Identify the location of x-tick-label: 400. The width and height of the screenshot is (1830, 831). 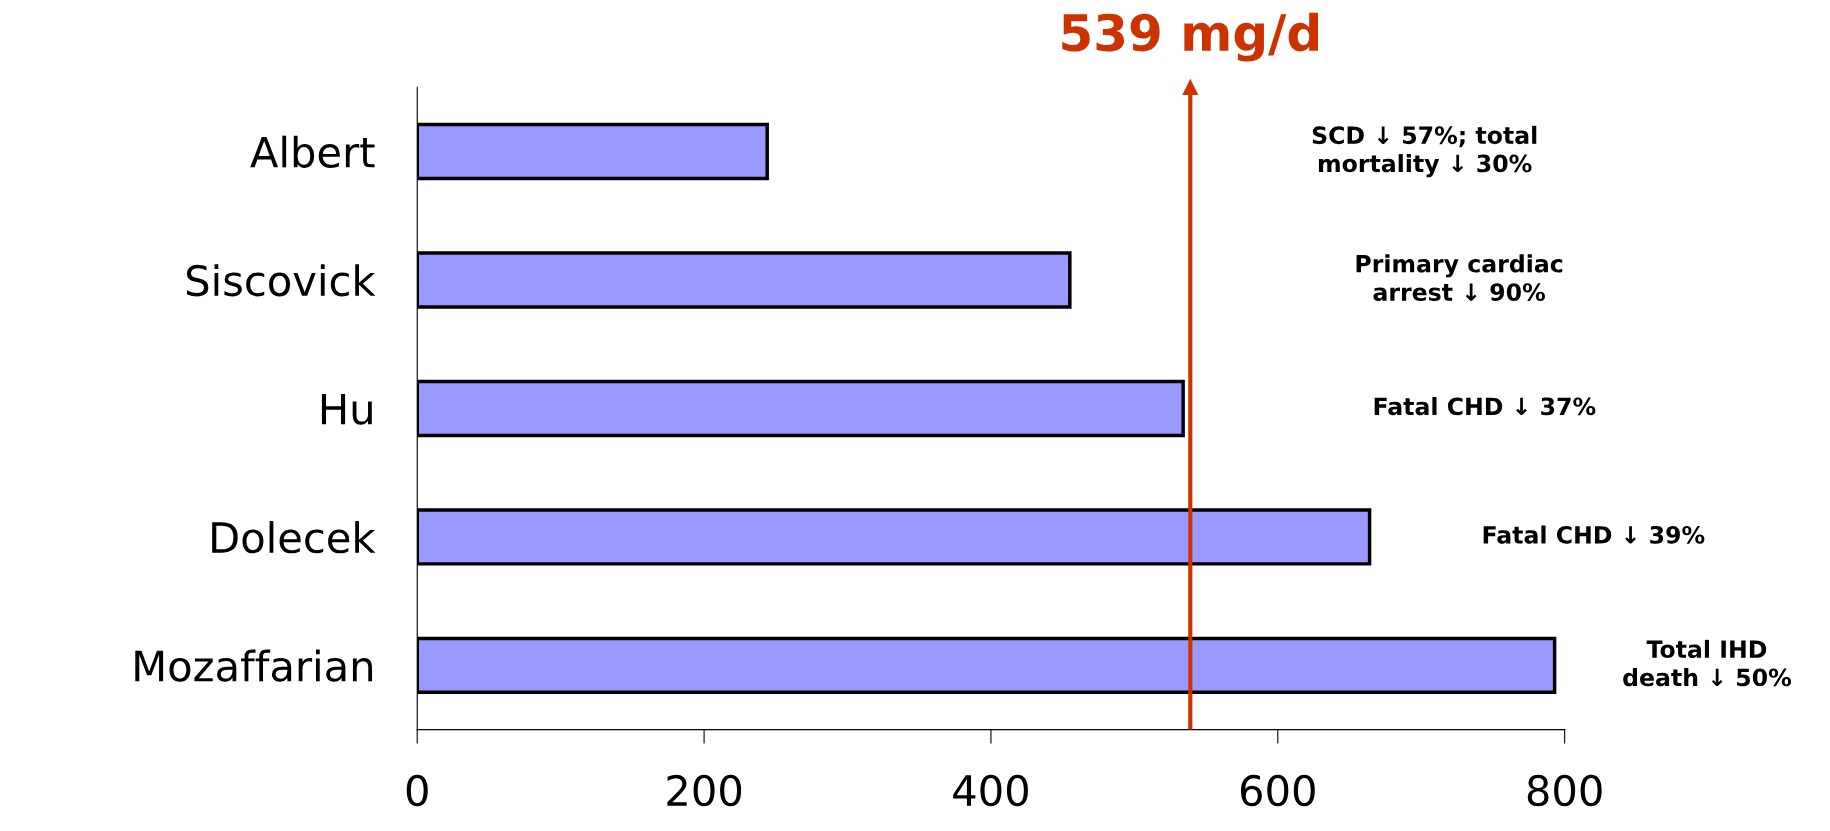
(990, 790).